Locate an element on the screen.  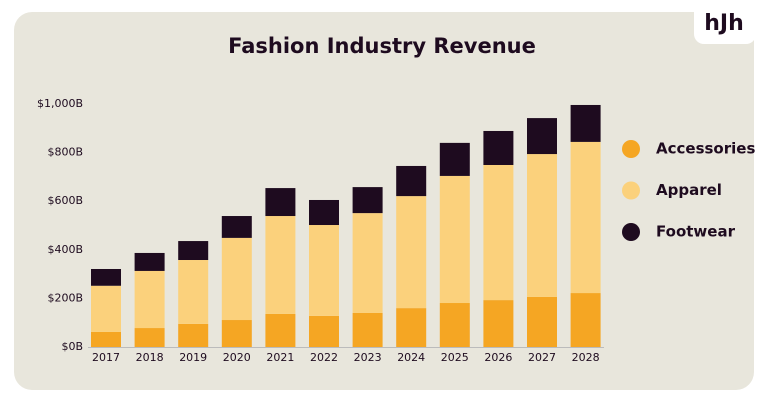
x-tick-label: 2018 is located at coordinates (150, 357).